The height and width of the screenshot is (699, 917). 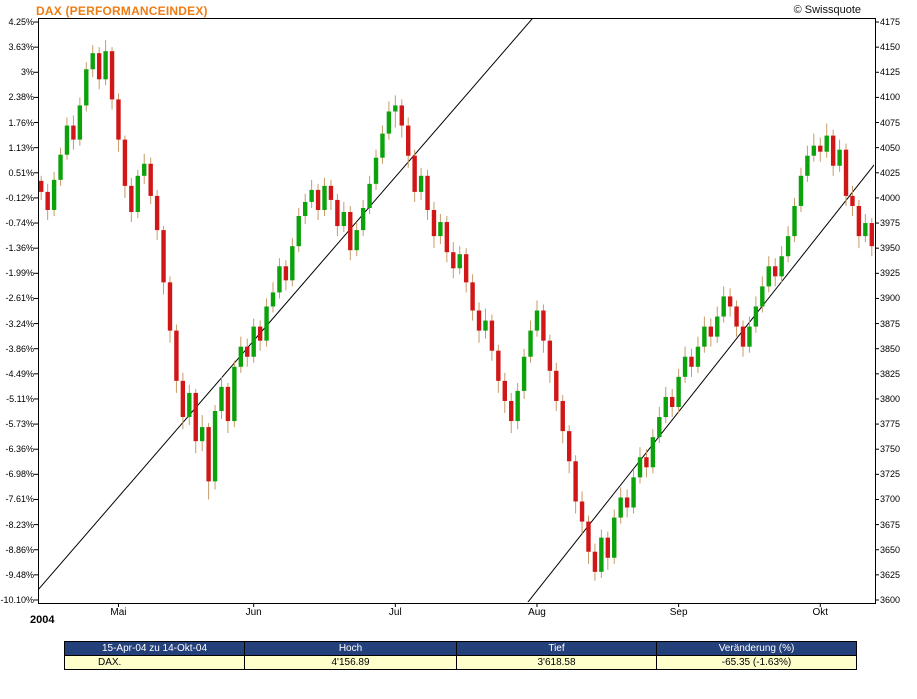 I want to click on left-axis-label: 3%, so click(x=27, y=72).